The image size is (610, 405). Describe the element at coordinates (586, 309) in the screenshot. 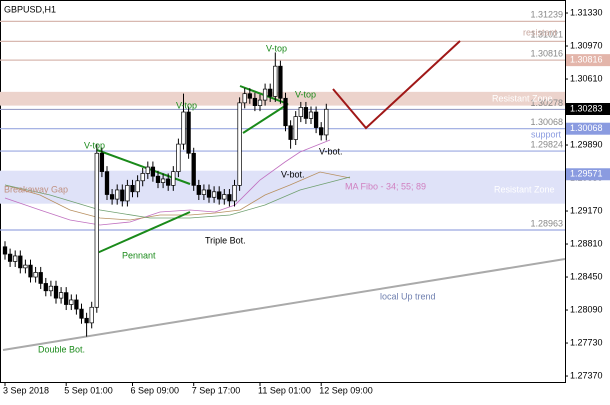

I see `y-tick-label: 1.28090` at that location.